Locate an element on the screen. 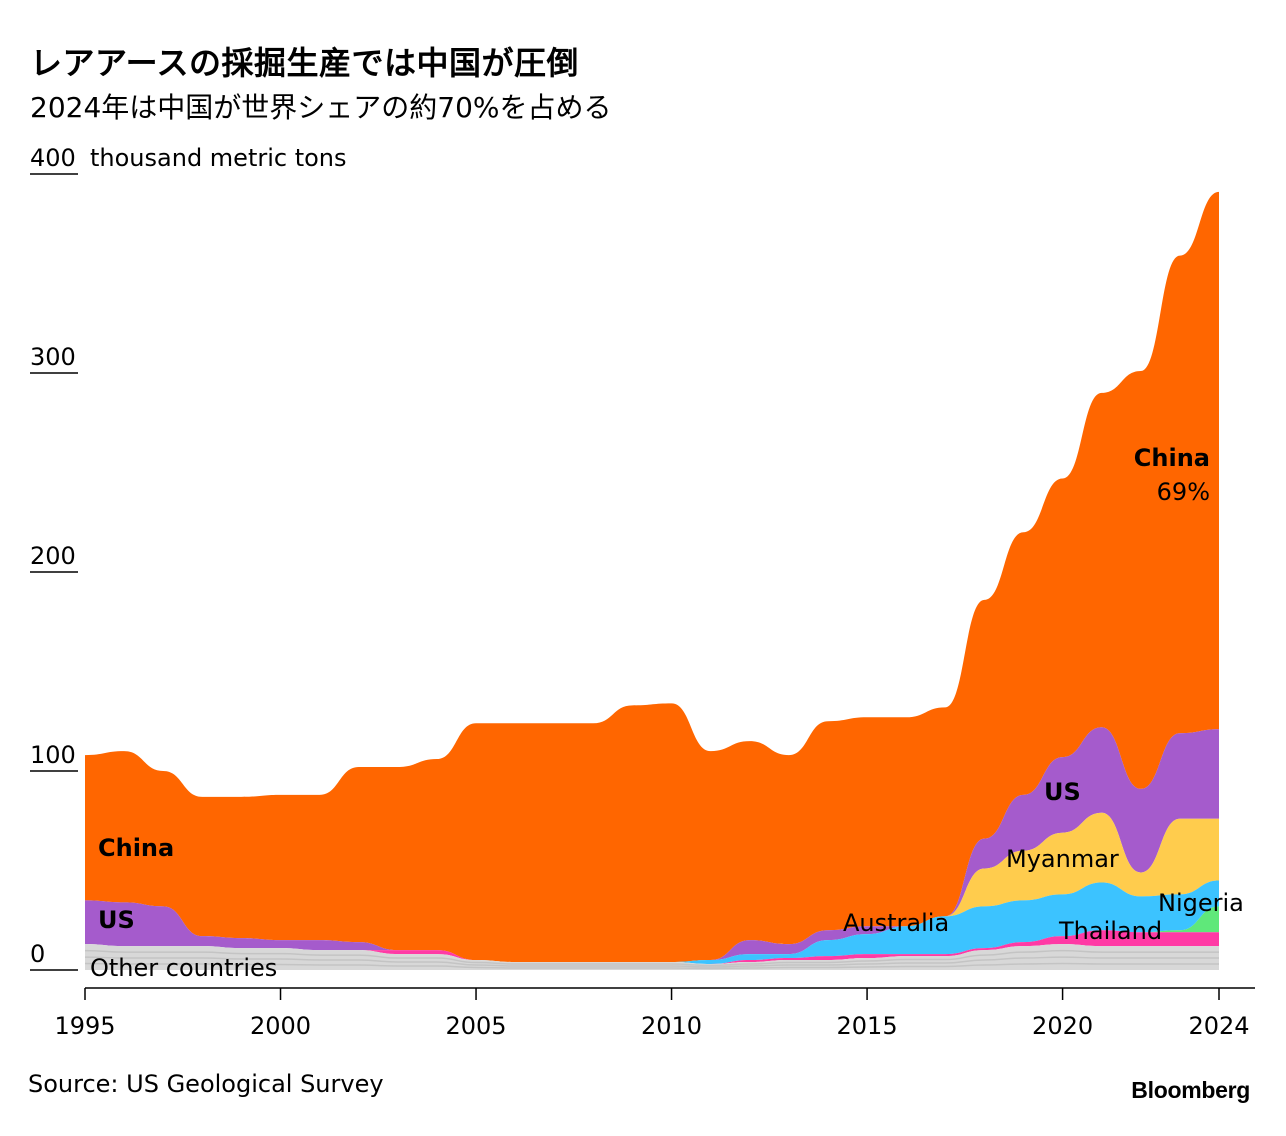 The width and height of the screenshot is (1286, 1136). x-tick-label: 2010 is located at coordinates (671, 1026).